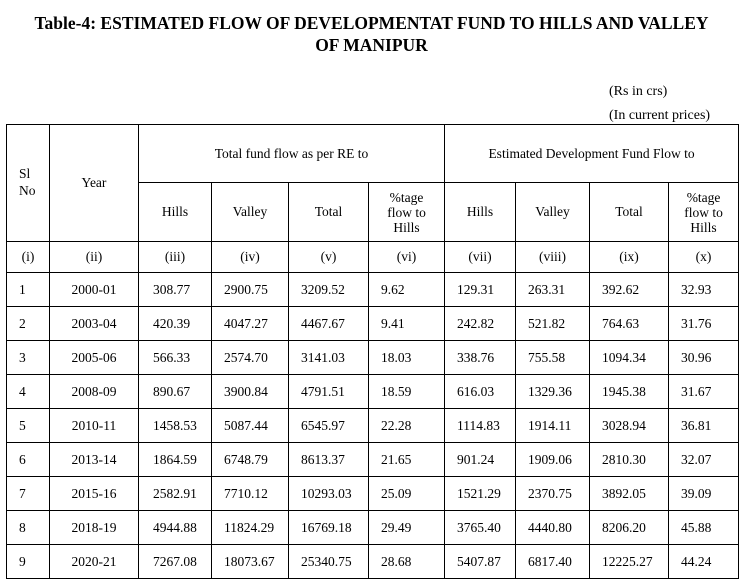 The image size is (743, 579). Describe the element at coordinates (94, 357) in the screenshot. I see `cell-year: 2005-06` at that location.